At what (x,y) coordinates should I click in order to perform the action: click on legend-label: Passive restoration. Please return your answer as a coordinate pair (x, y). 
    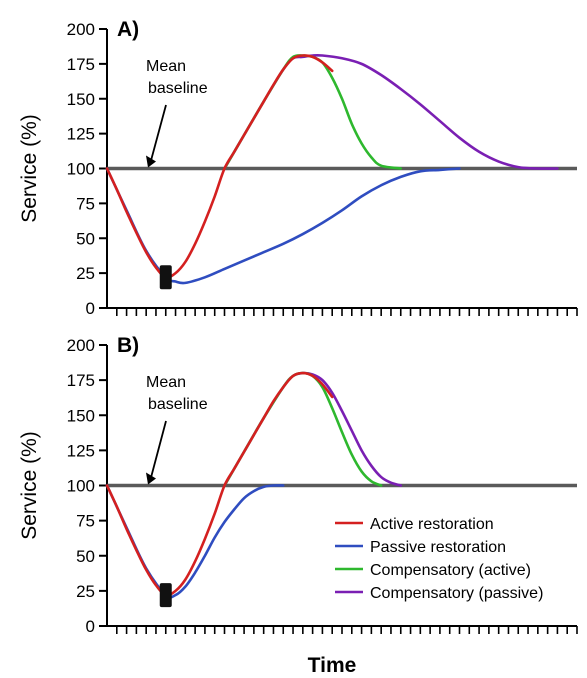
    Looking at the image, I should click on (438, 547).